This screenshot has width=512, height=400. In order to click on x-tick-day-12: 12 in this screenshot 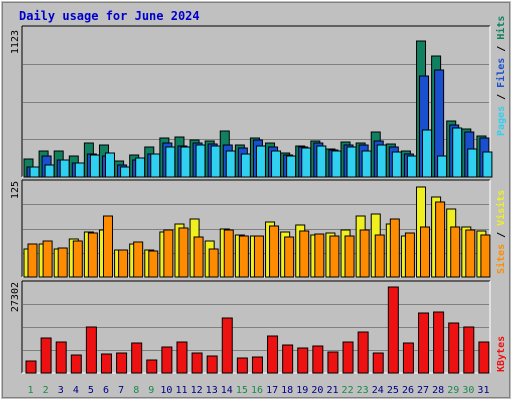, I will do `click(197, 390)`.